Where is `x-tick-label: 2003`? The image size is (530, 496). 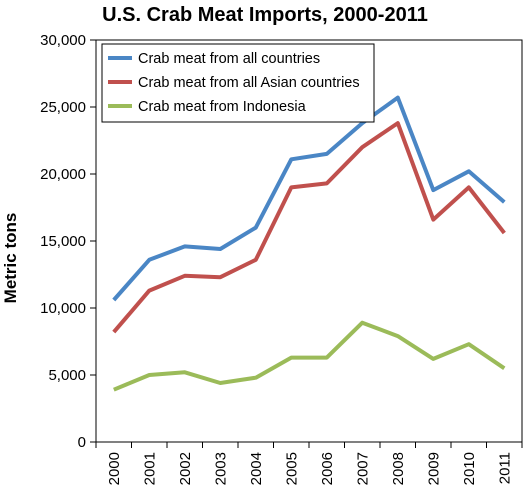
x-tick-label: 2003 is located at coordinates (220, 468).